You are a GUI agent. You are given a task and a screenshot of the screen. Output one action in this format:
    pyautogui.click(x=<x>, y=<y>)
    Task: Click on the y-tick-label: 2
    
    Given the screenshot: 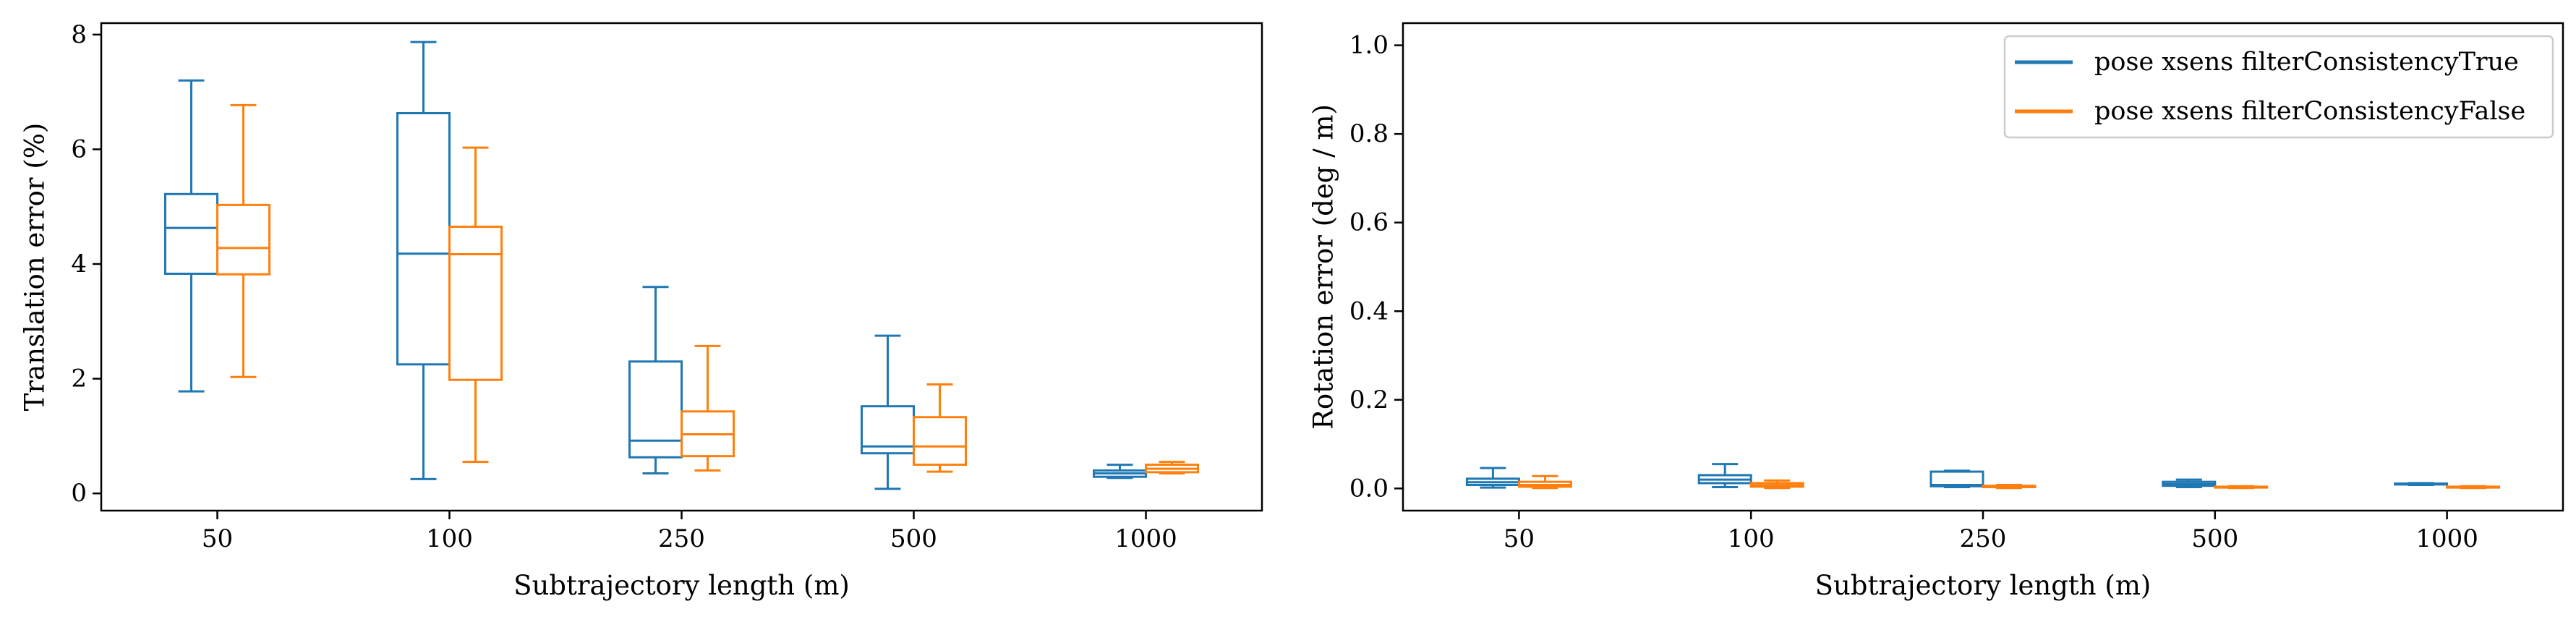 What is the action you would take?
    pyautogui.click(x=79, y=379)
    